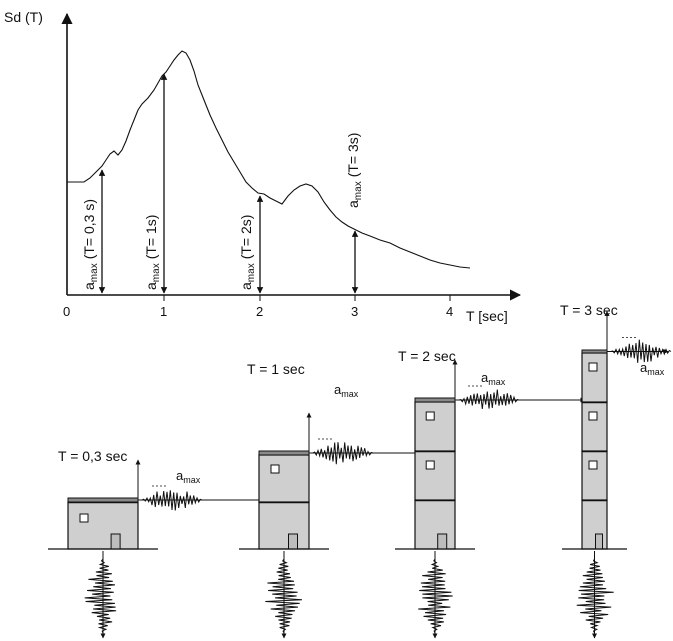 The image size is (673, 641). Describe the element at coordinates (641, 351) in the screenshot. I see `building-4-roof-response` at that location.